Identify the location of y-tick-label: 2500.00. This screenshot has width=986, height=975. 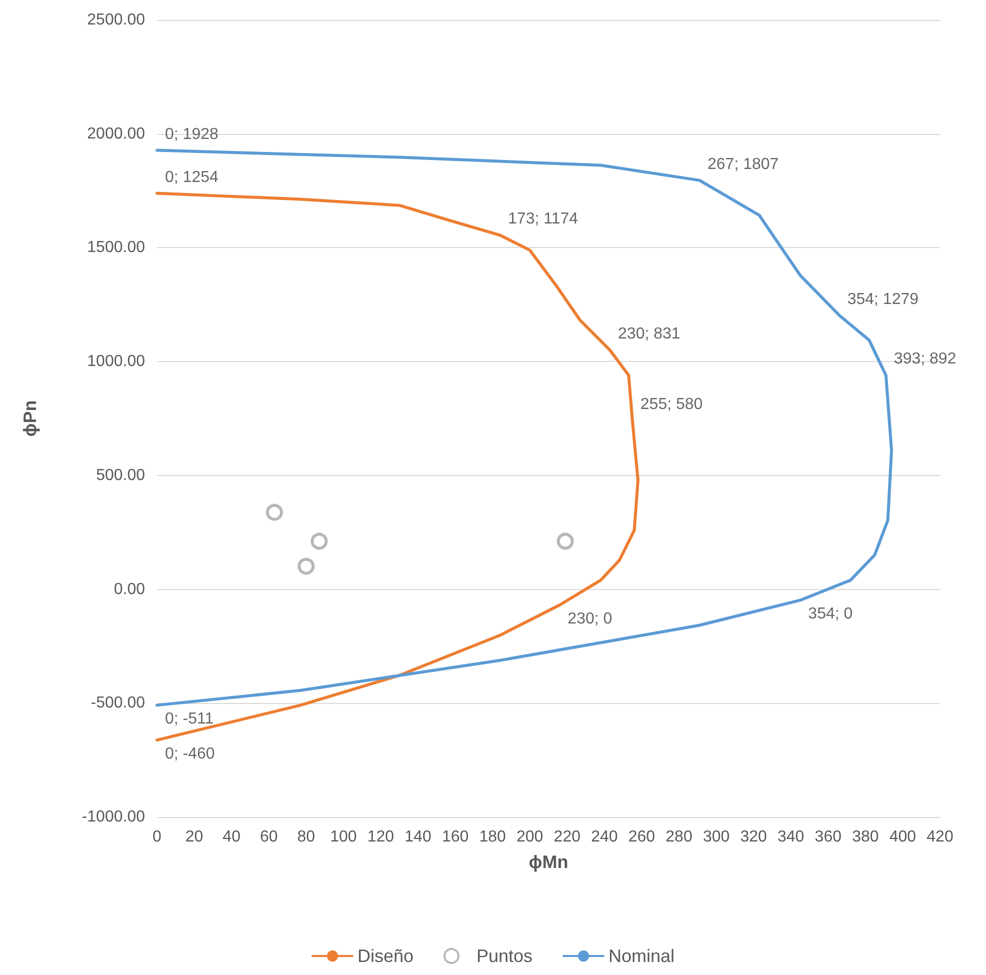
(116, 20).